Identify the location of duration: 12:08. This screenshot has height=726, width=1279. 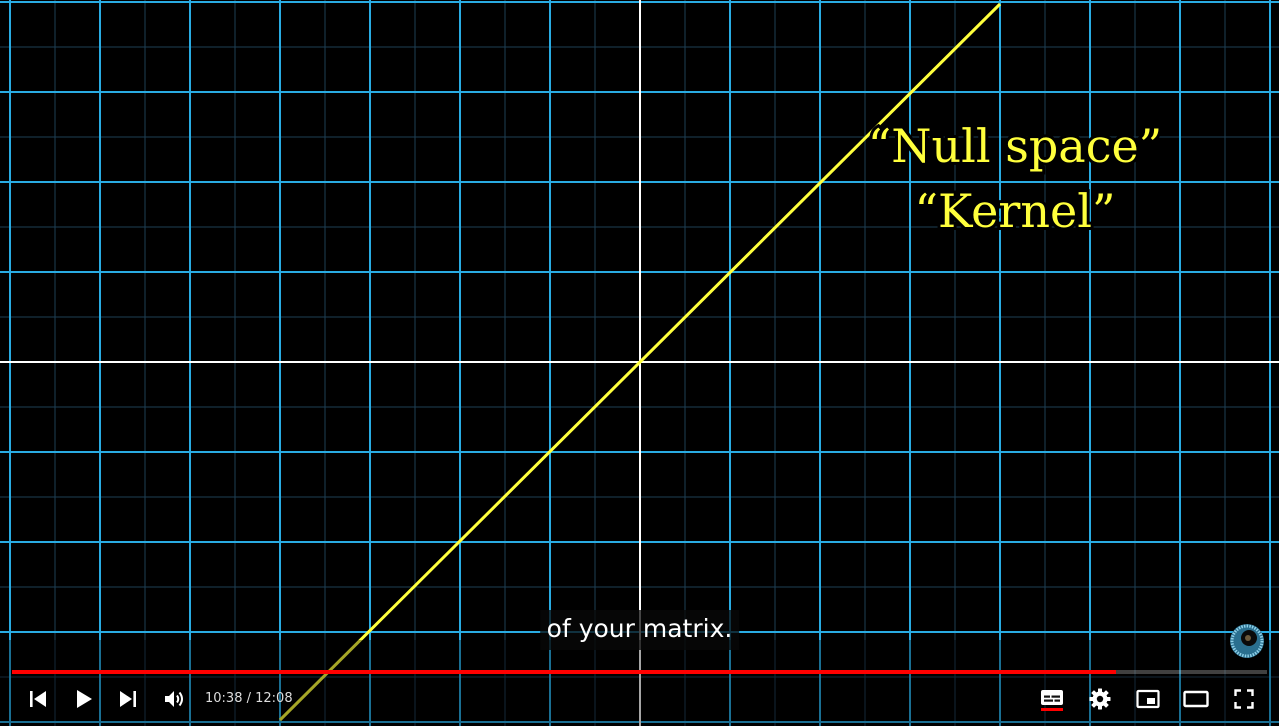
(274, 698).